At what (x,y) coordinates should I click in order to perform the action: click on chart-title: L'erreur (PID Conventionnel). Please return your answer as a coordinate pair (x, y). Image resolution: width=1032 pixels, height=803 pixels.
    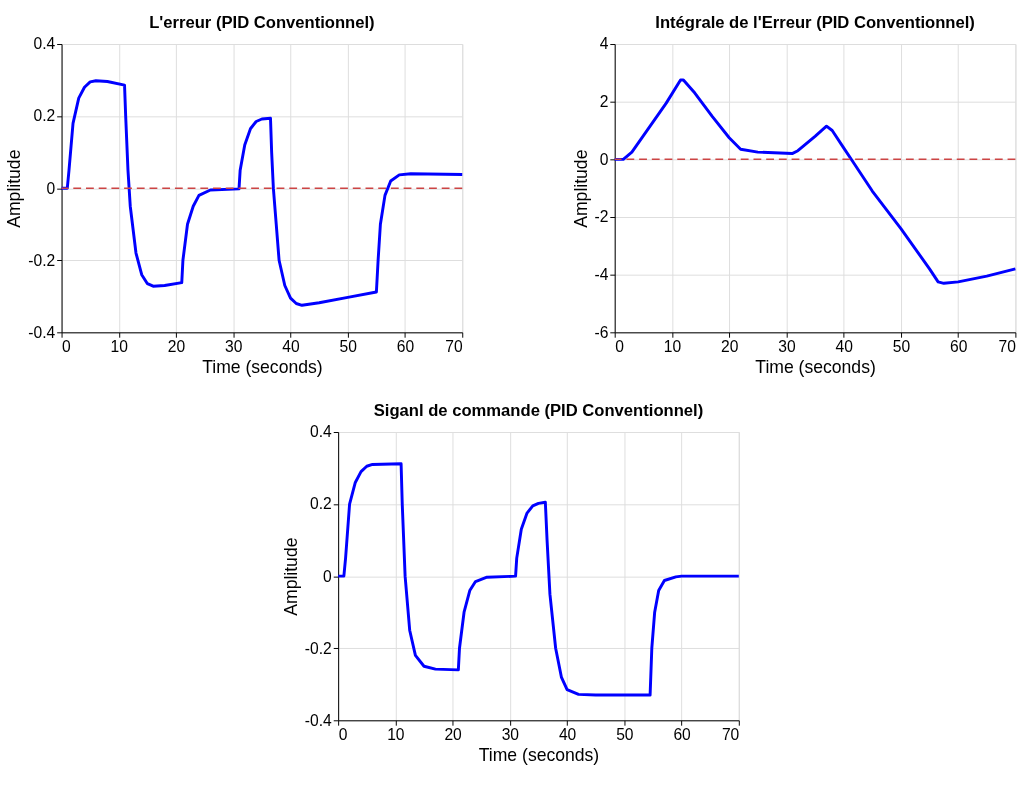
    Looking at the image, I should click on (262, 23).